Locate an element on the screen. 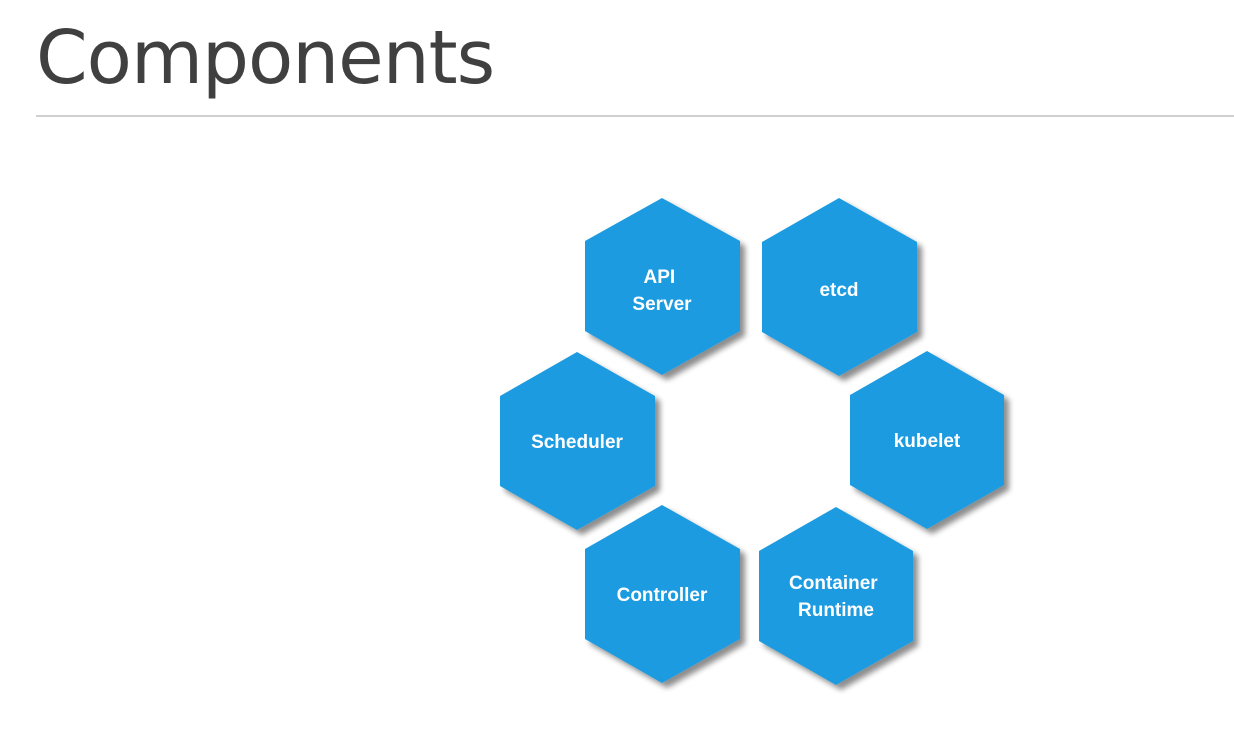 This screenshot has height=742, width=1234. svg-text: Controller is located at coordinates (662, 595).